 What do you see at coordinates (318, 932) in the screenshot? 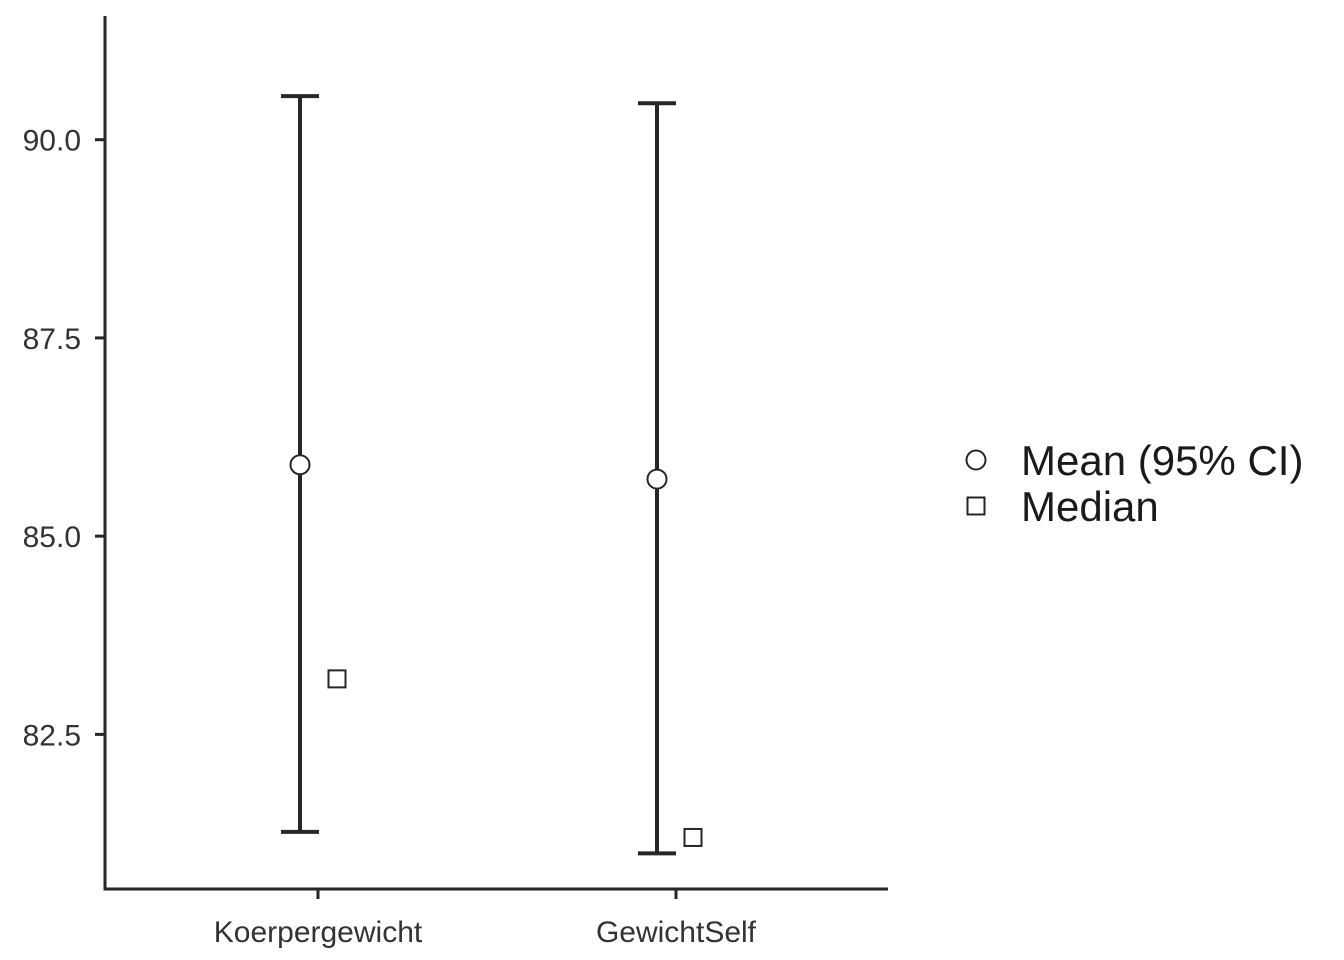
I see `x-tick-label: Koerpergewicht` at bounding box center [318, 932].